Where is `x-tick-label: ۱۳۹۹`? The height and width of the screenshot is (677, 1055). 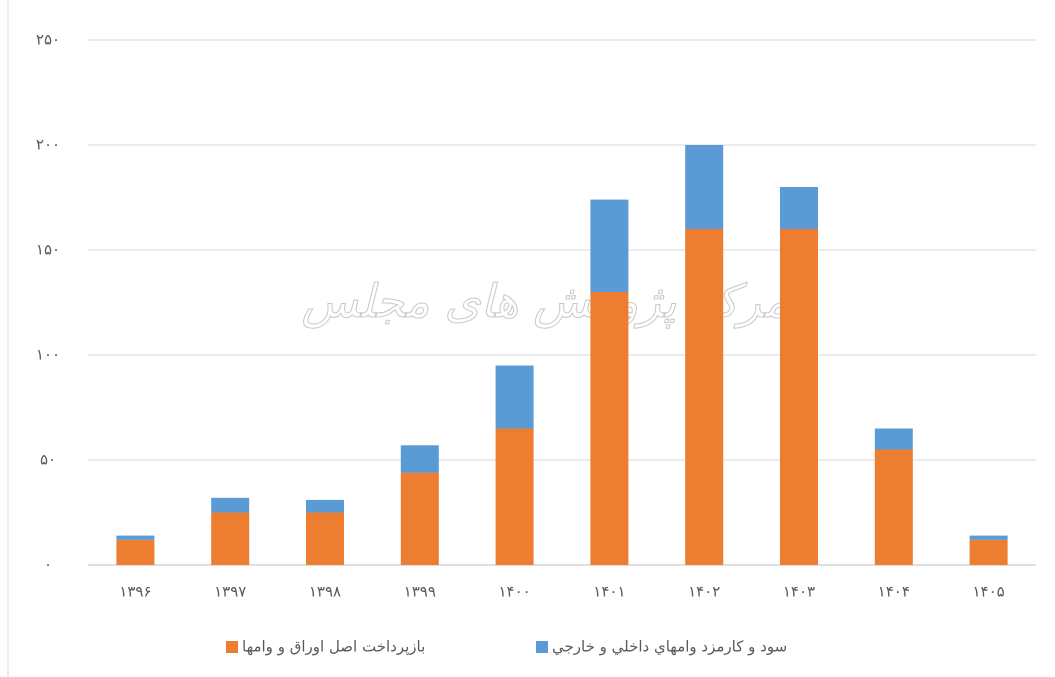 x-tick-label: ۱۳۹۹ is located at coordinates (420, 592).